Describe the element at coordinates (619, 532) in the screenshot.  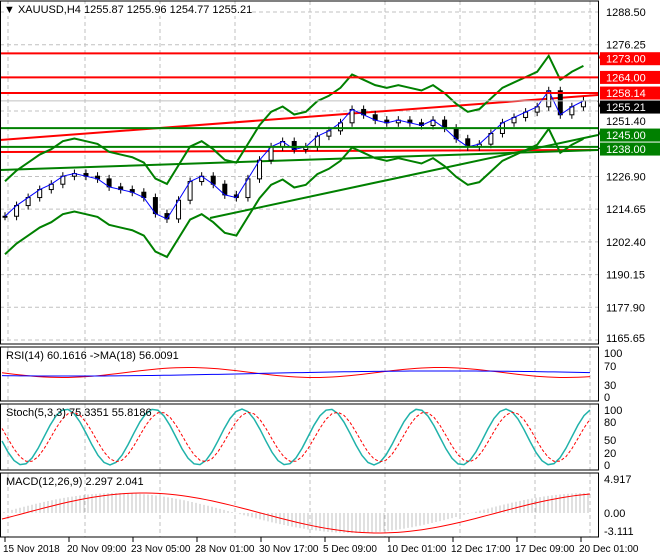
I see `indicator-tick: -3.111` at that location.